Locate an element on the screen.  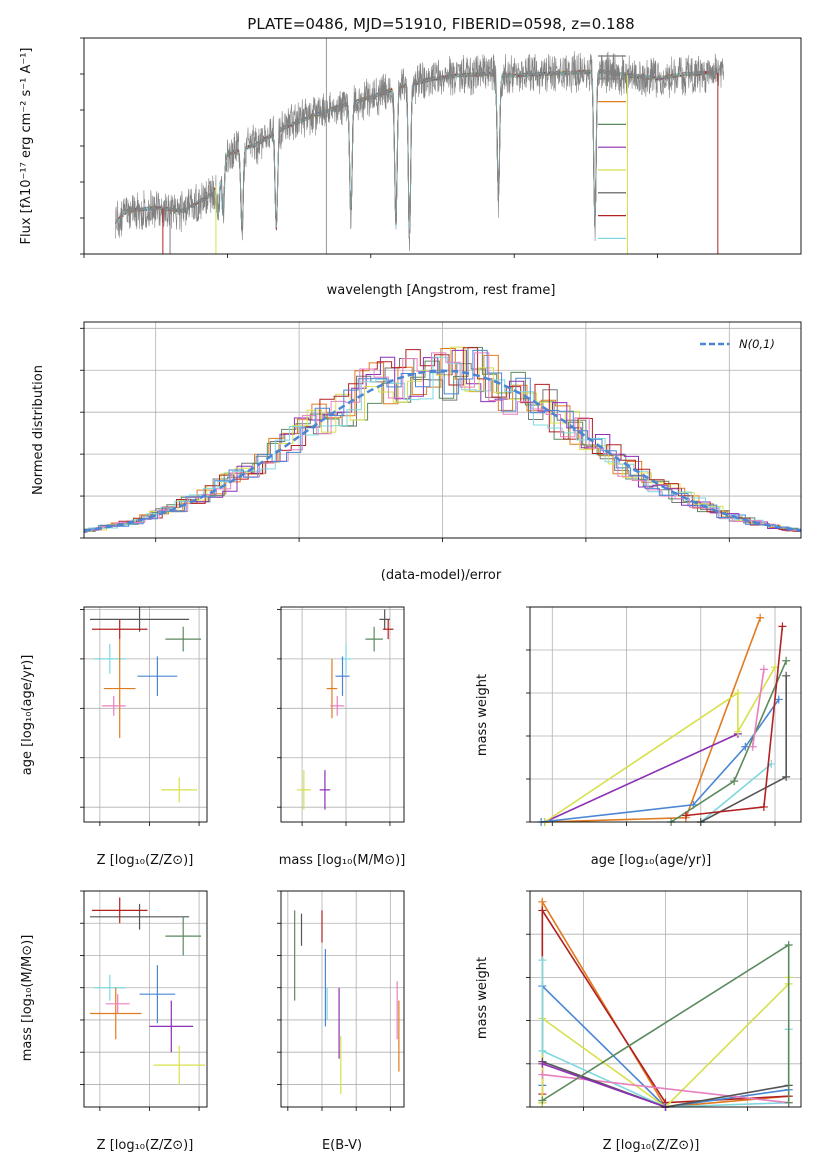
weight-vs-age-axes is located at coordinates (663, 716).